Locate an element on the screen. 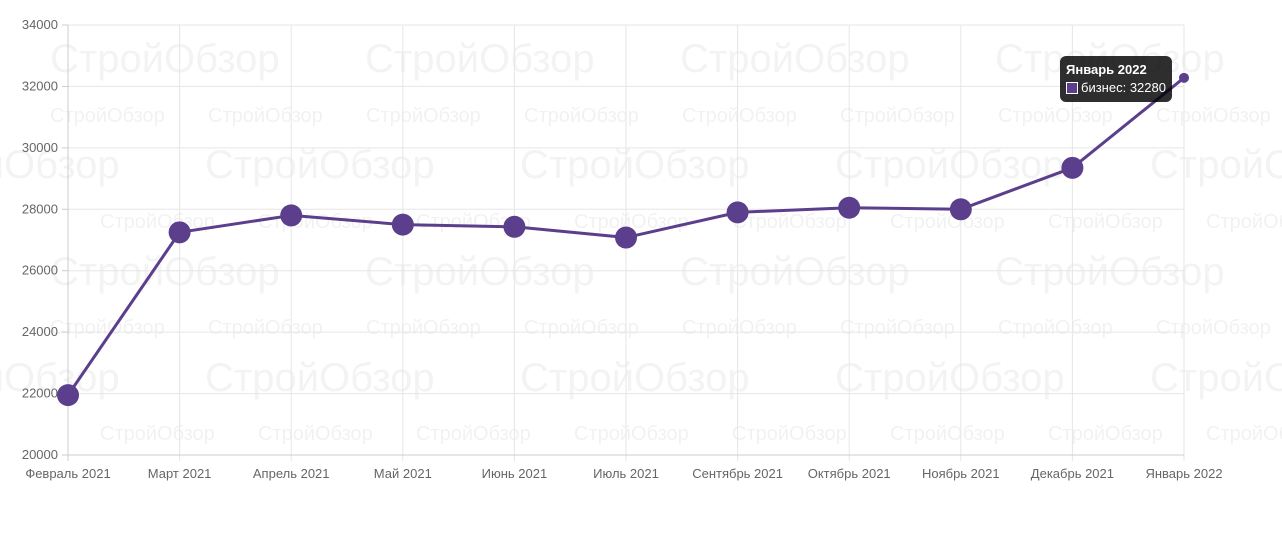 This screenshot has width=1282, height=538. y-tick-label: 30000 is located at coordinates (40, 147).